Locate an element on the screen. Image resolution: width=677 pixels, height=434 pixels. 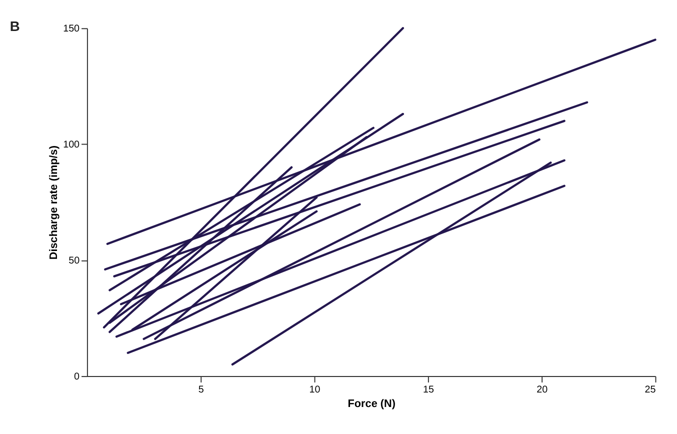
x-tick-label: 25 is located at coordinates (650, 390).